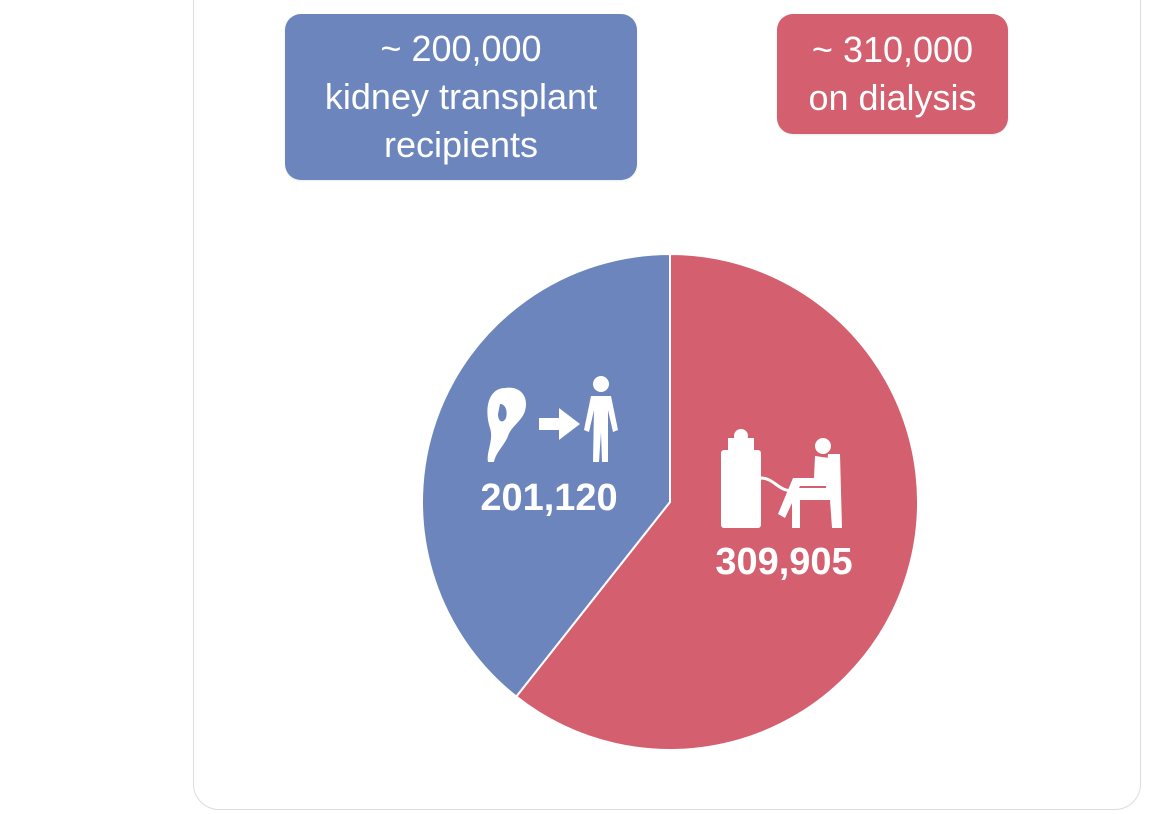 The image size is (1170, 814). I want to click on slice-label-dialysis: 309,905, so click(783, 562).